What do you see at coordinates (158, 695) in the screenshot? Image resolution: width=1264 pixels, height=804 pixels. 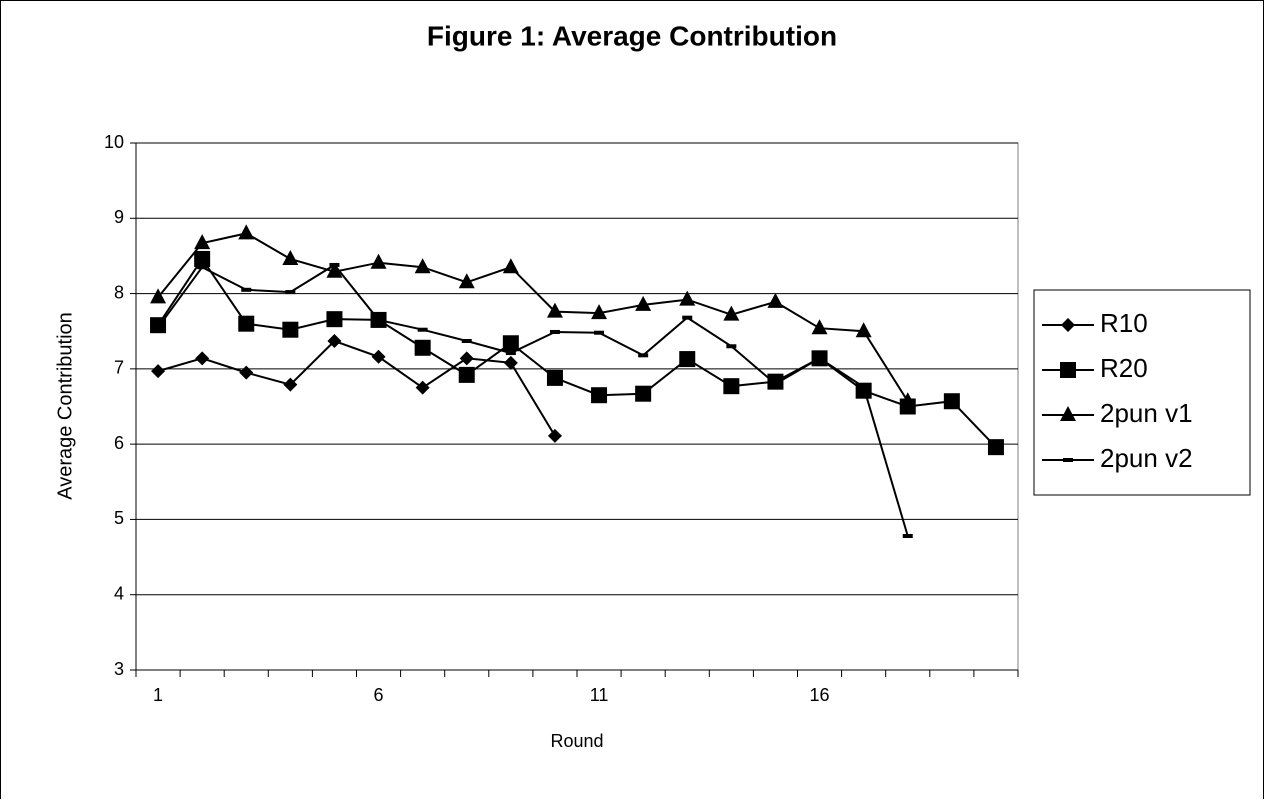 I see `x-tick-label: 1` at bounding box center [158, 695].